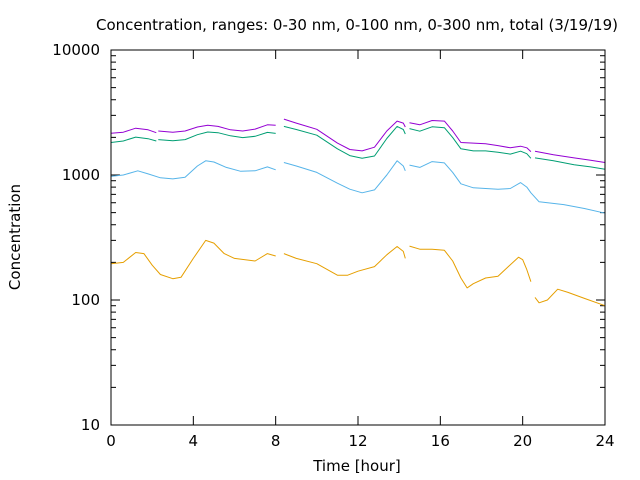  What do you see at coordinates (356, 466) in the screenshot?
I see `x-axis-label: Time [hour]` at bounding box center [356, 466].